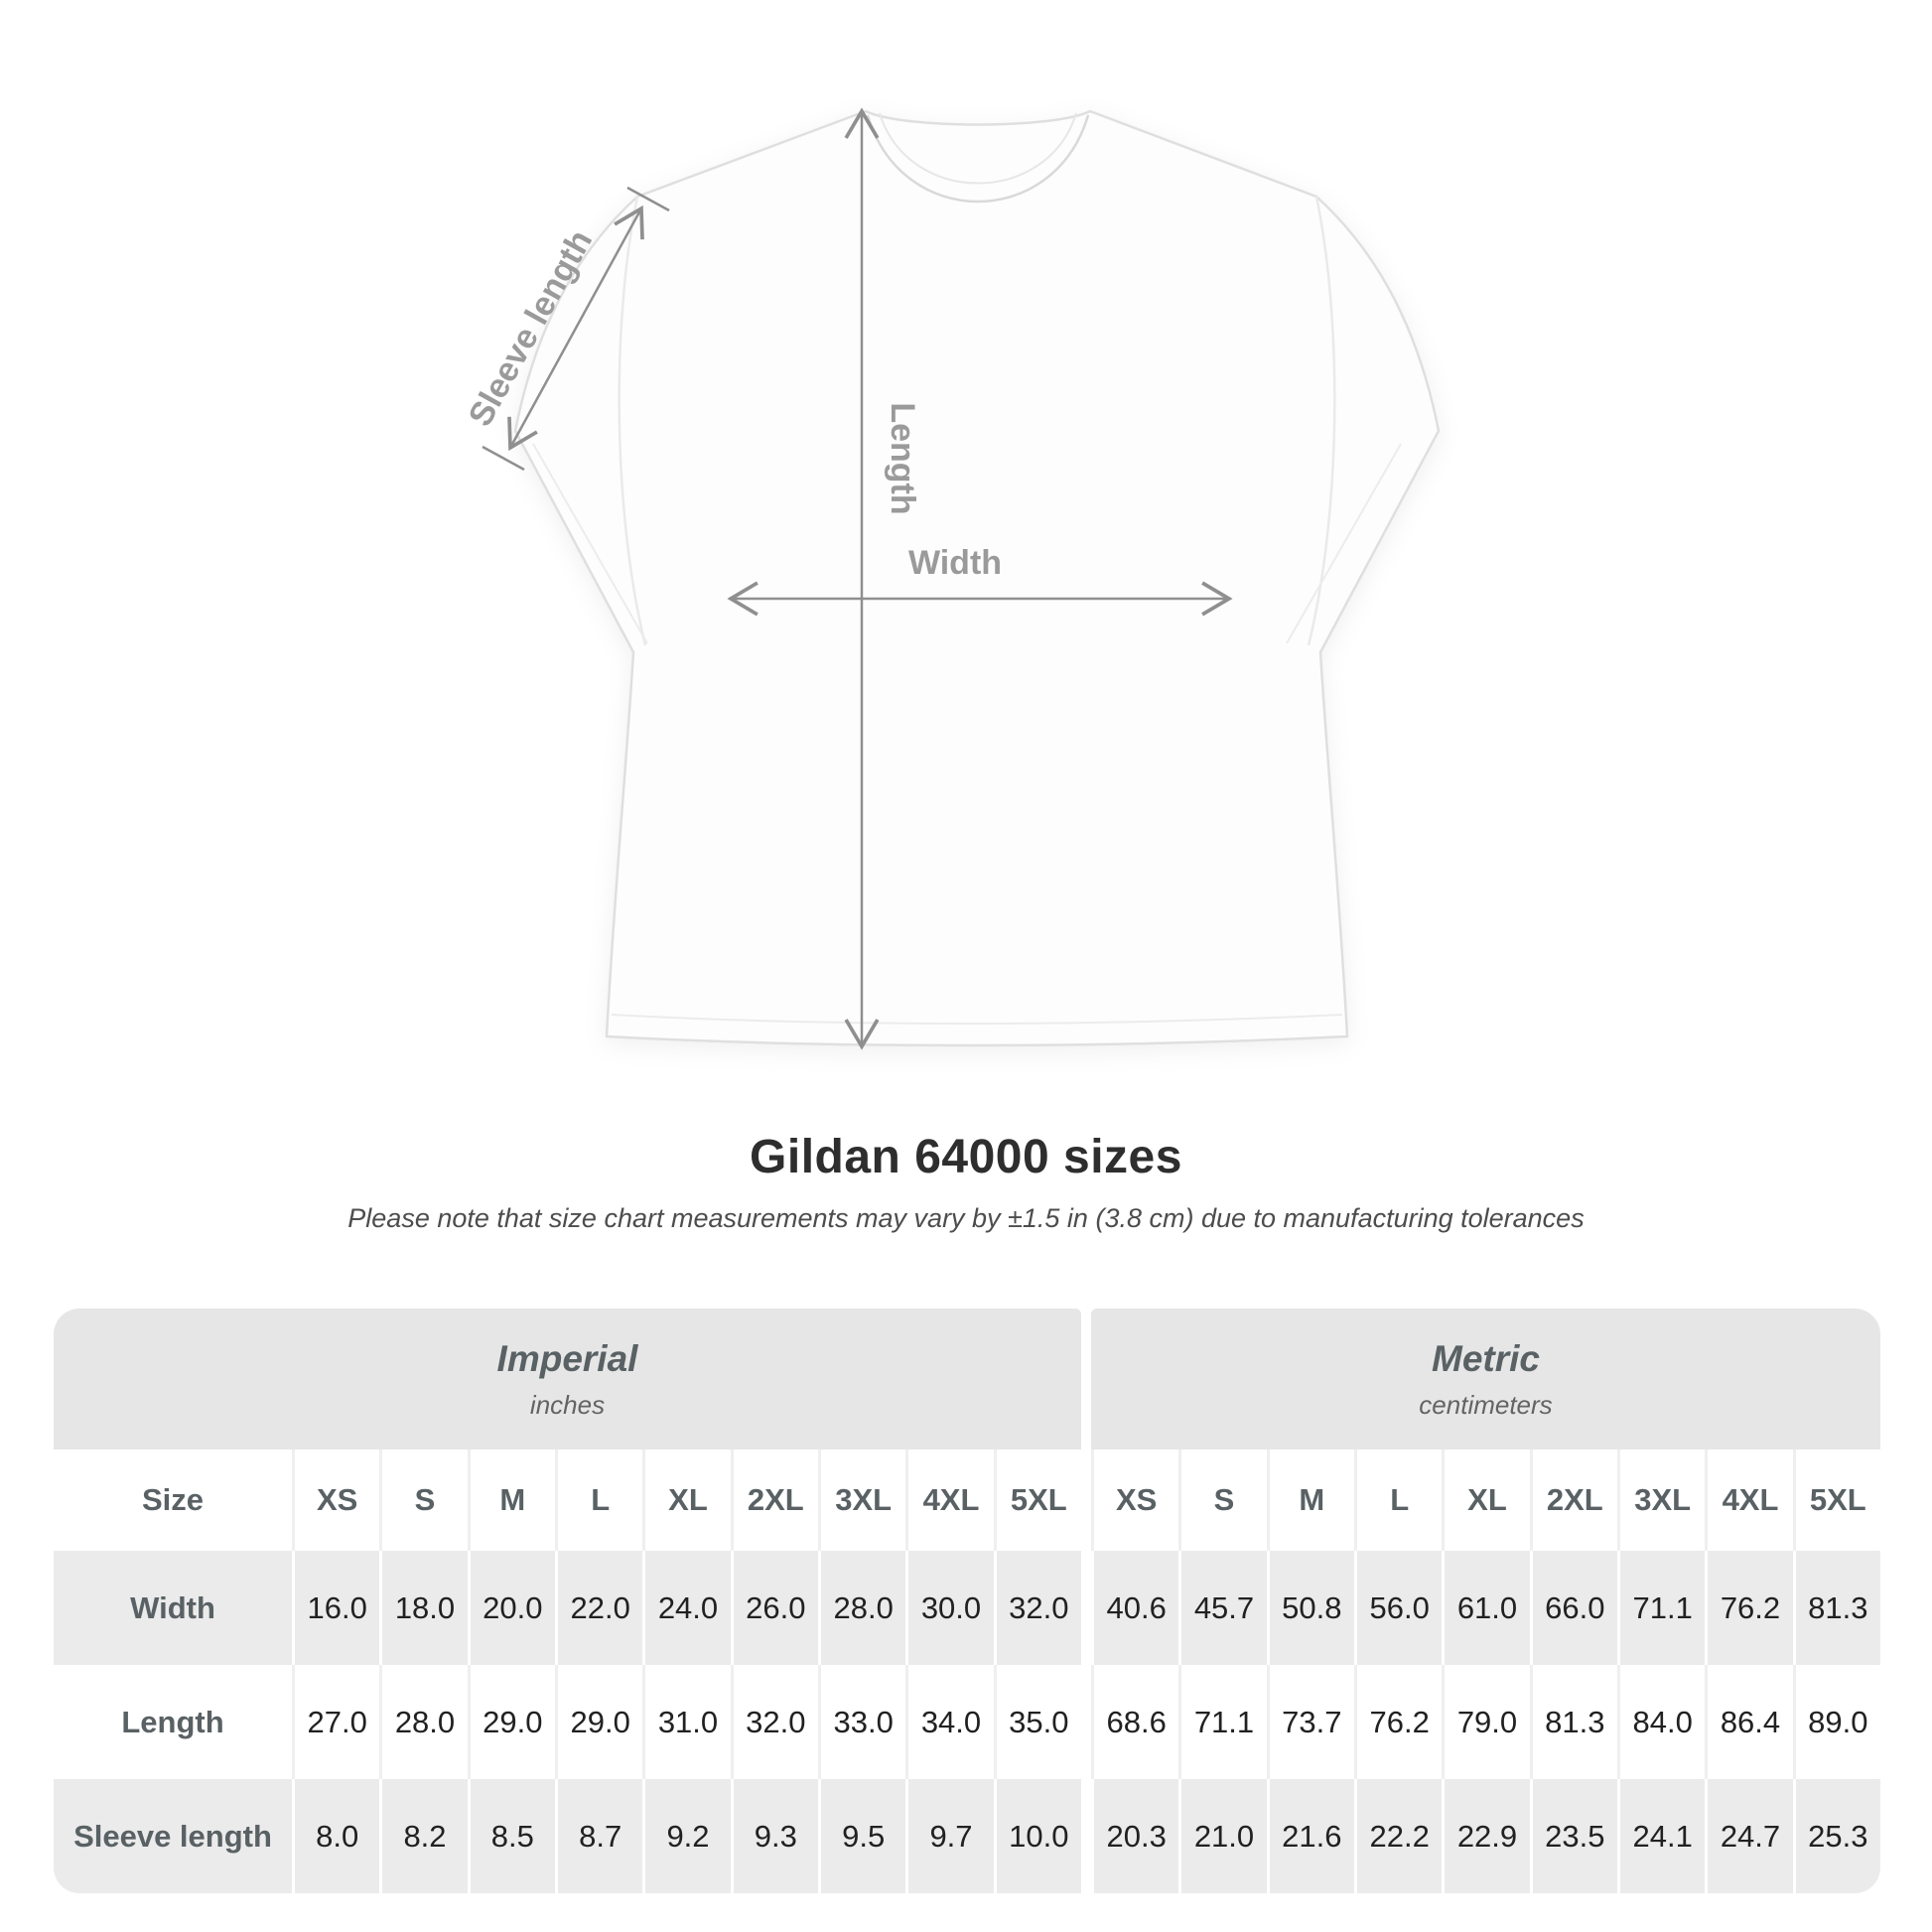 The width and height of the screenshot is (1932, 1932). Describe the element at coordinates (173, 1500) in the screenshot. I see `size-row-label: Size` at that location.